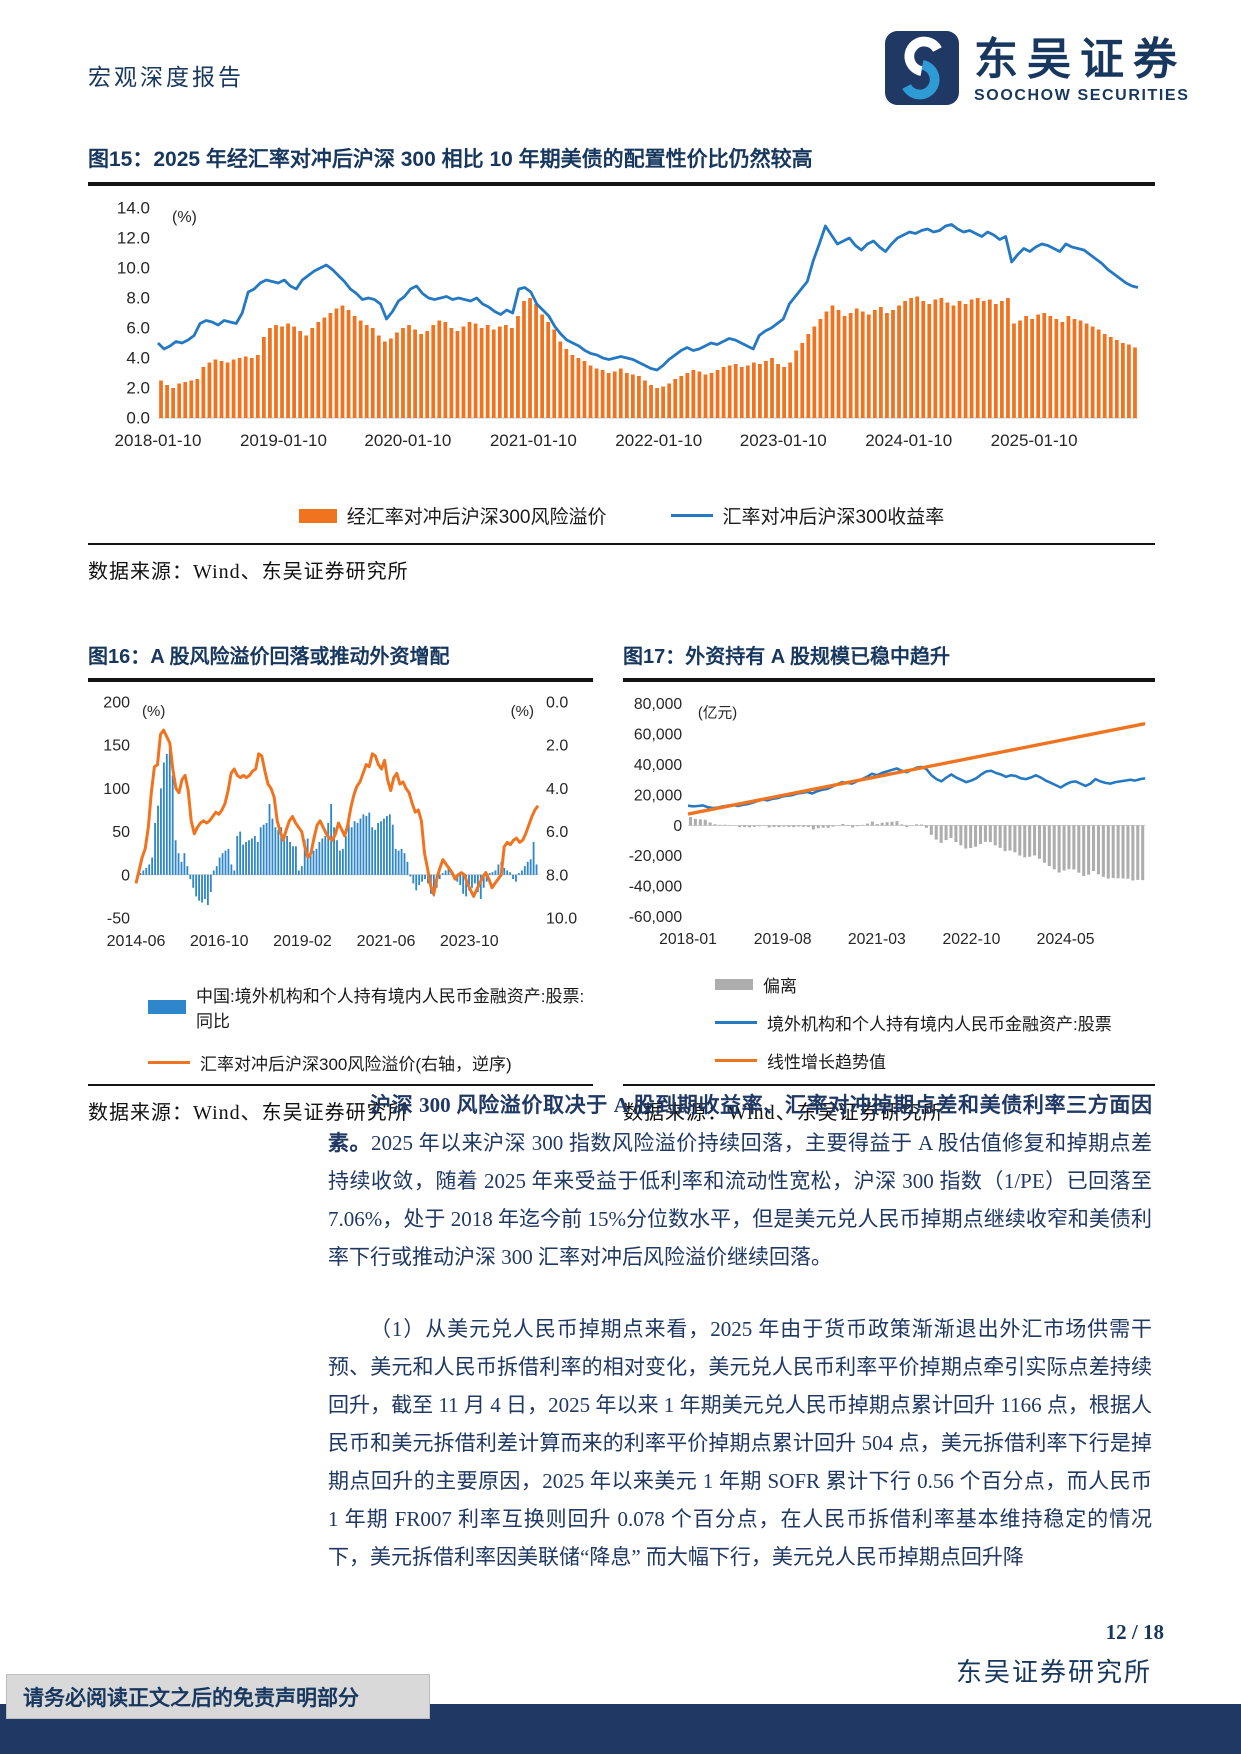  I want to click on svg-text: 2021-06, so click(386, 941).